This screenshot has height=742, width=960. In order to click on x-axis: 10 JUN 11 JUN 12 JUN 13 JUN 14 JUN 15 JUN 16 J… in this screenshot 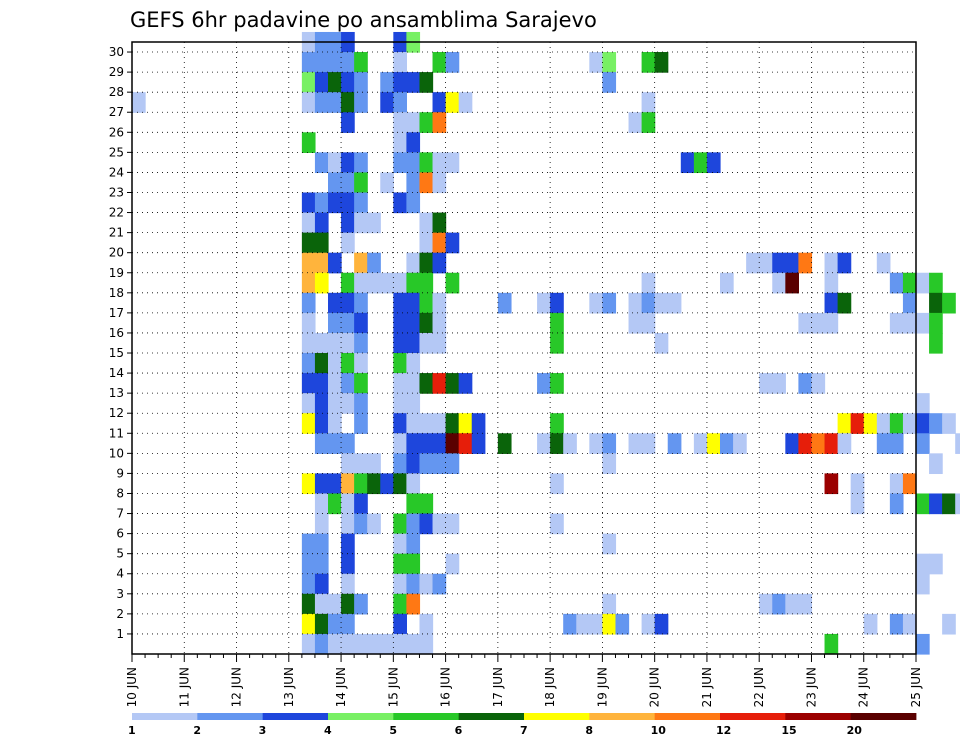, I will do `click(524, 680)`.